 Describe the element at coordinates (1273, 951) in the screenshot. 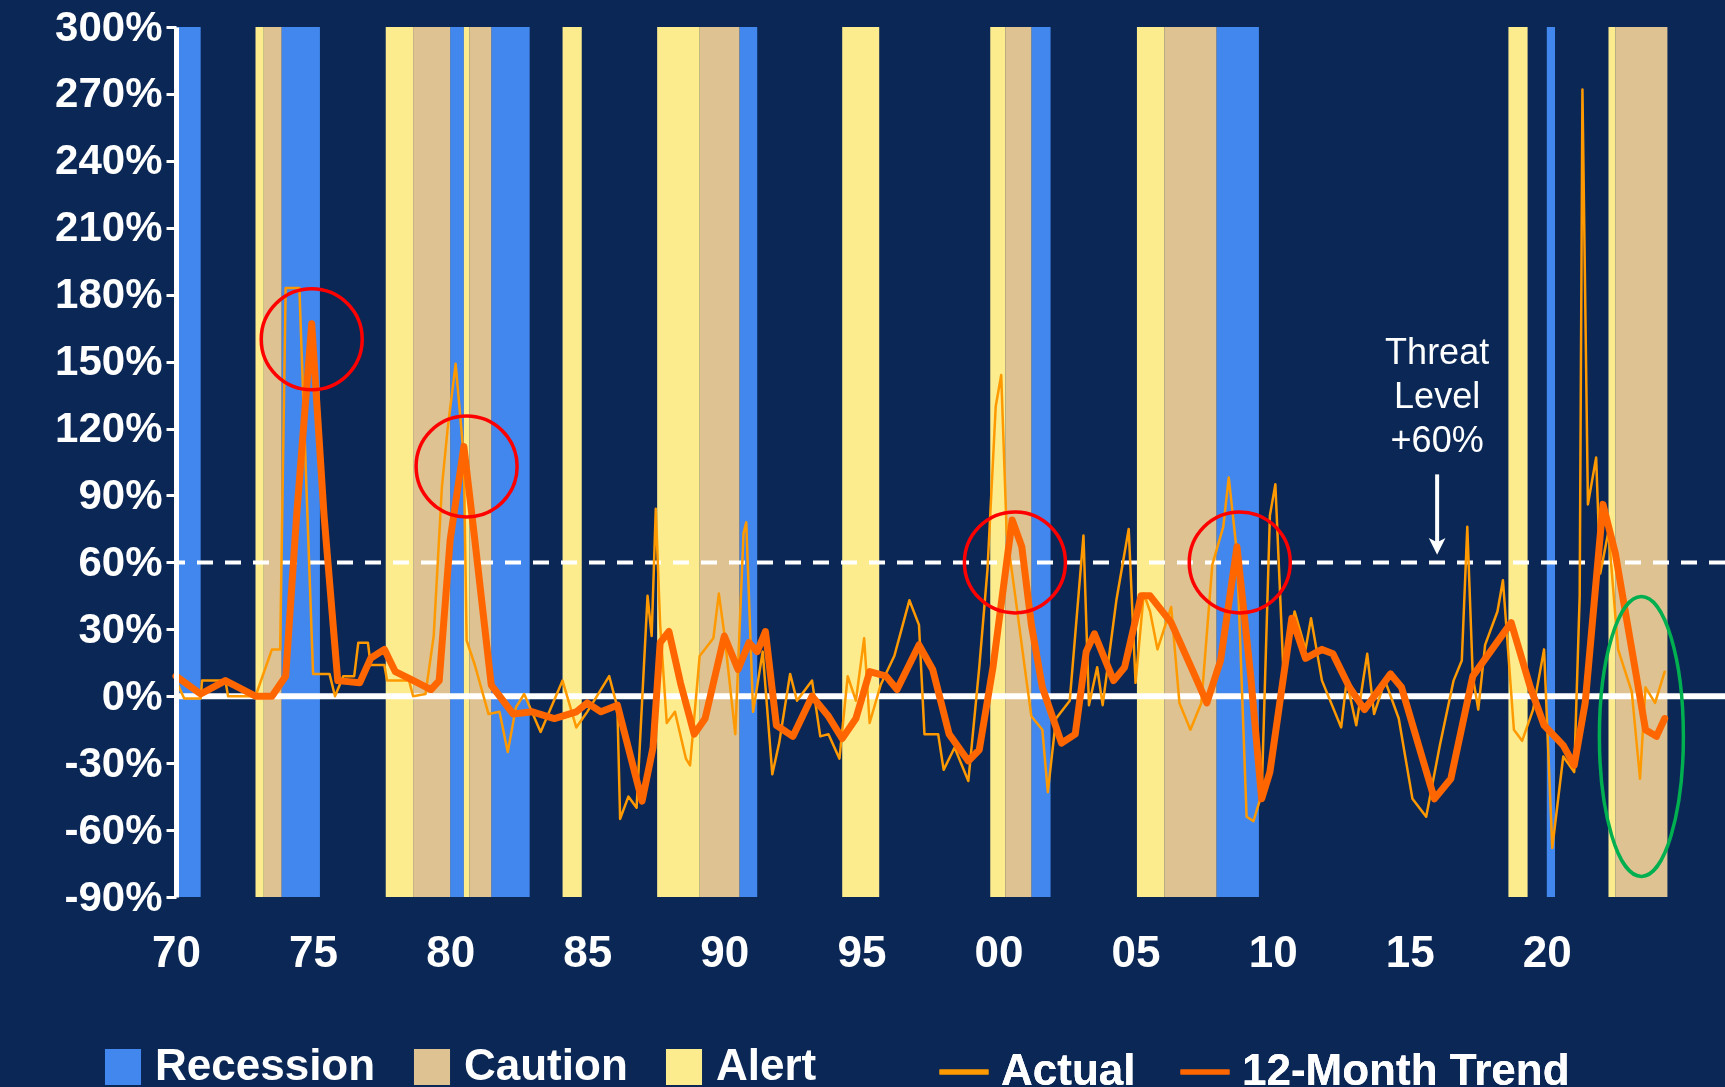

I see `x-tick-label: 10` at that location.